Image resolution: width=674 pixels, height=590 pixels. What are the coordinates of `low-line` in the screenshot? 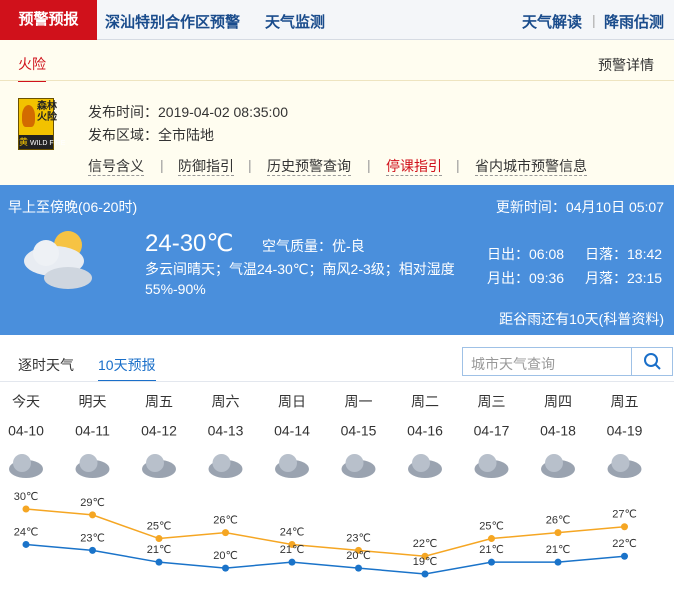 It's located at (325, 559).